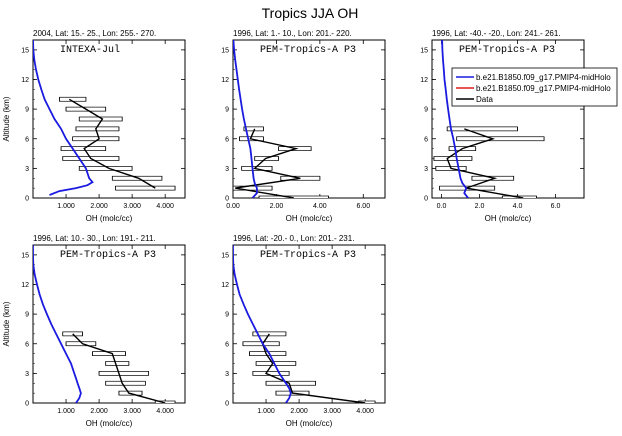 The image size is (622, 436). What do you see at coordinates (518, 206) in the screenshot?
I see `x-tick-label: 4.0` at bounding box center [518, 206].